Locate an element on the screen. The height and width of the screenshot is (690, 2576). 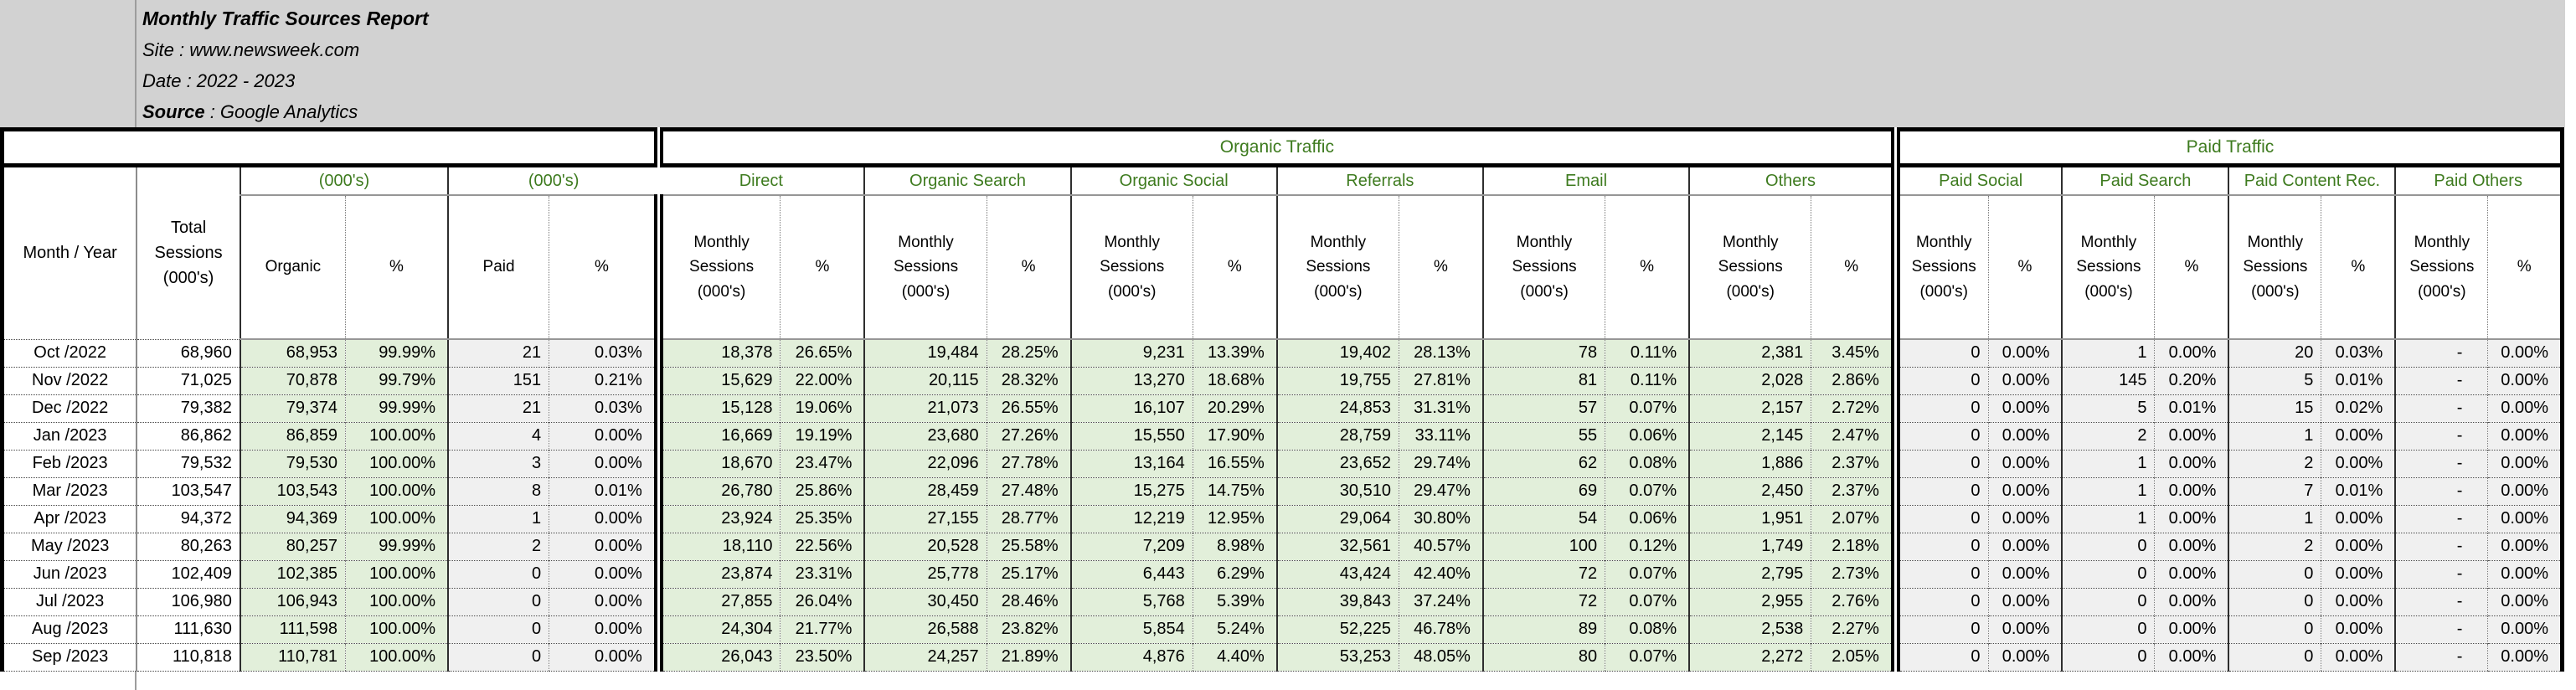
data-cell: 19,402 is located at coordinates (1337, 352).